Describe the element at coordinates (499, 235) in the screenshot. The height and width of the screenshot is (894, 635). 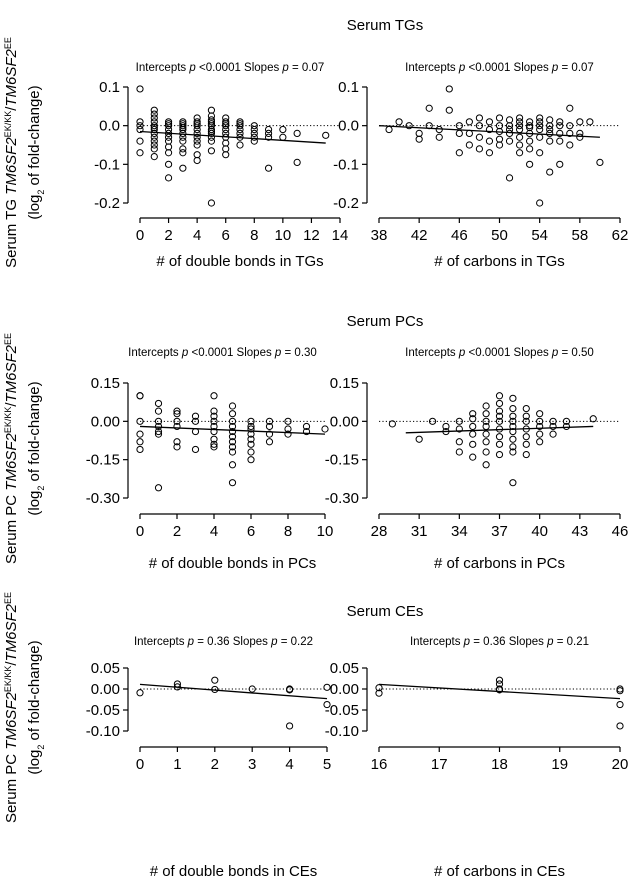
I see `x-tick-label: 50` at that location.